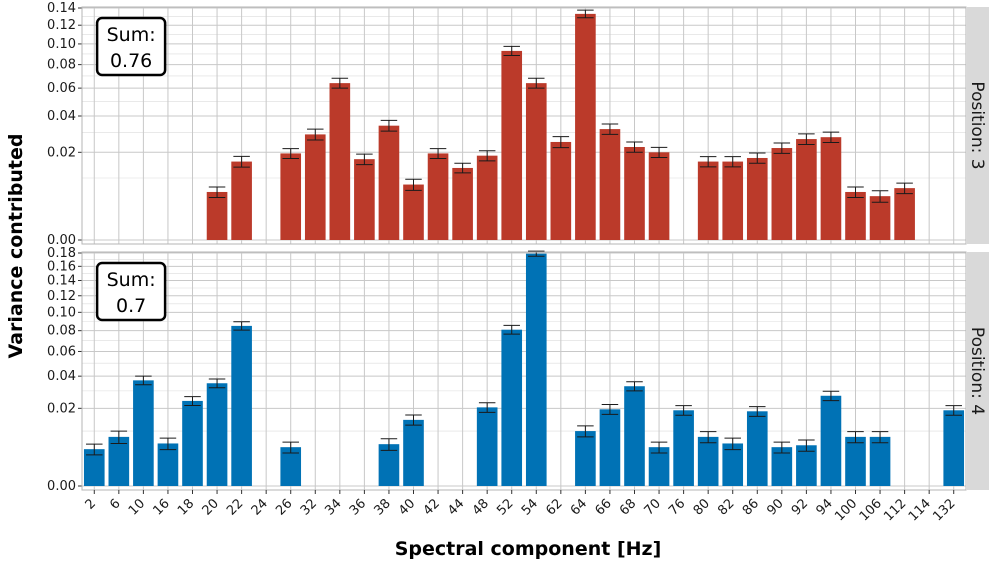 The height and width of the screenshot is (566, 992). What do you see at coordinates (168, 464) in the screenshot?
I see `bar-16hz` at bounding box center [168, 464].